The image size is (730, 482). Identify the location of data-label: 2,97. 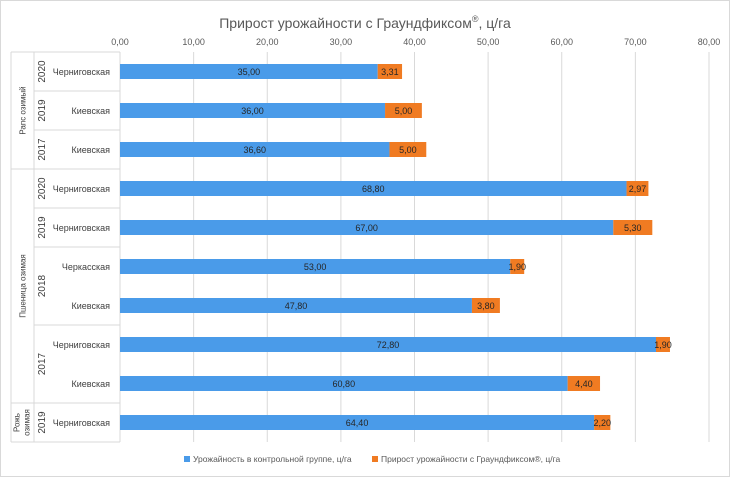
(638, 189).